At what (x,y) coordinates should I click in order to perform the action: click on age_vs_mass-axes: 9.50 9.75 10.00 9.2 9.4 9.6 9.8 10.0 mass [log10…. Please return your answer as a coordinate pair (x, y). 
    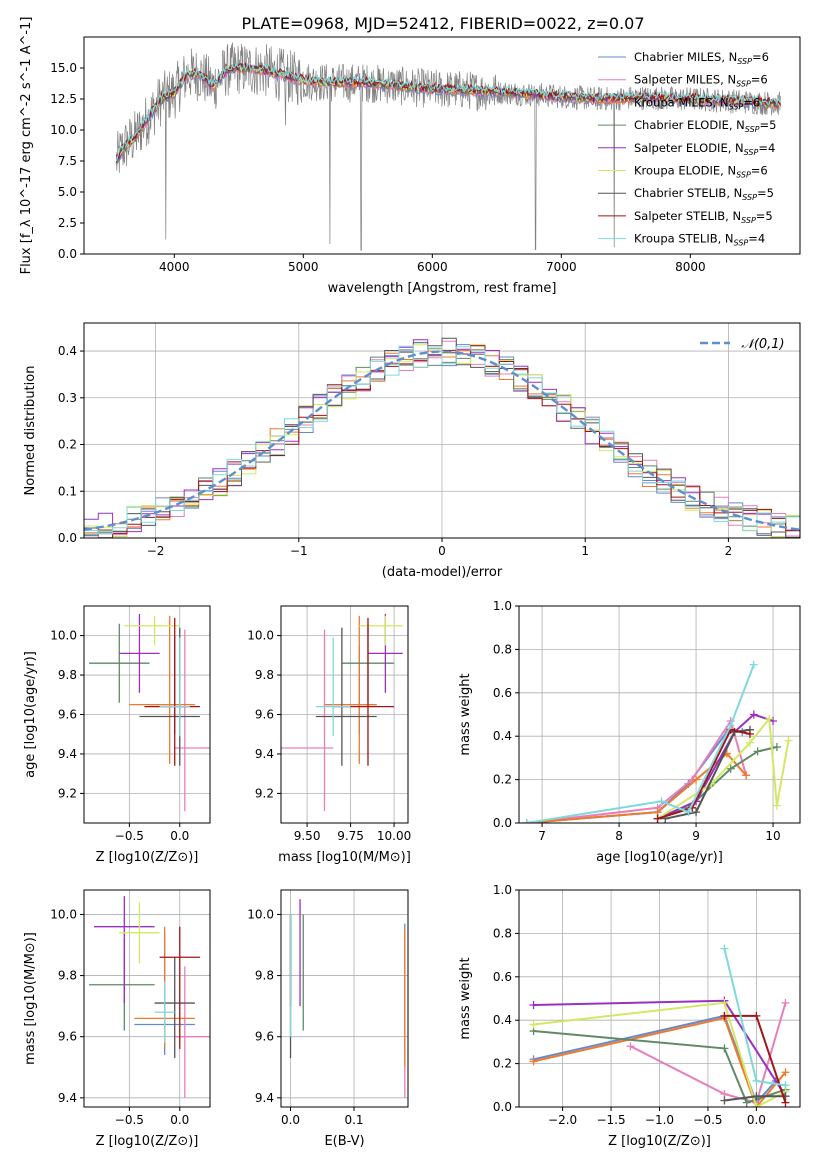
    Looking at the image, I should click on (329, 735).